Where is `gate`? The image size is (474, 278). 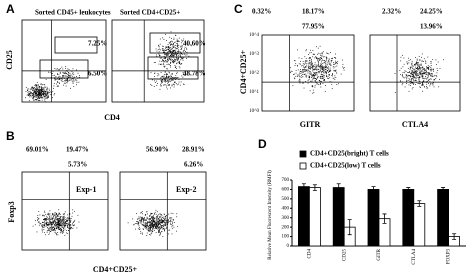
gate is located at coordinates (76, 45).